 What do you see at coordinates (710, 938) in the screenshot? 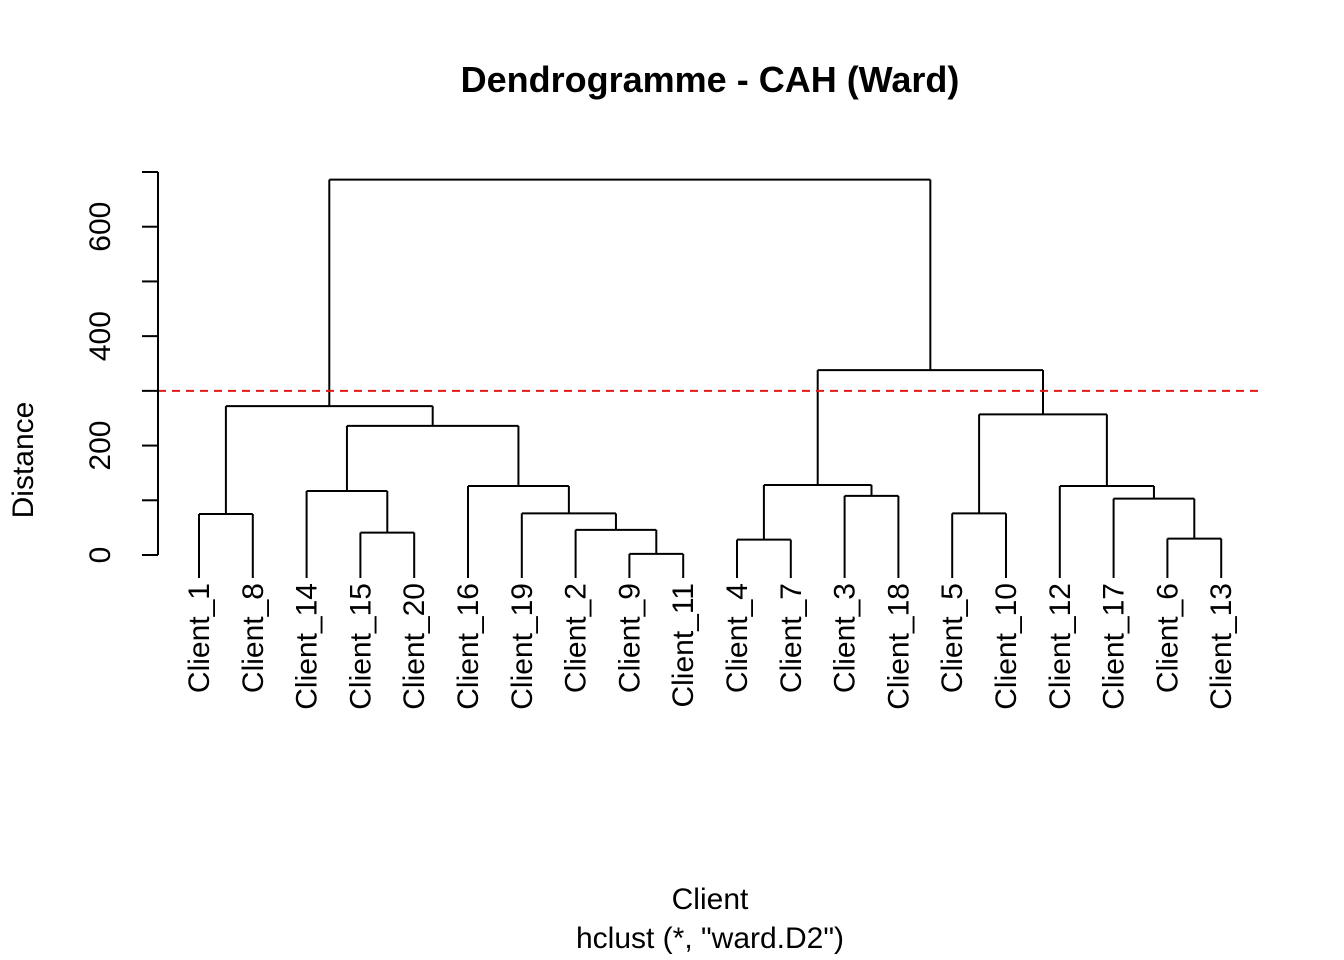
I see `chart-subtitle: hclust (*, "ward.D2")` at bounding box center [710, 938].